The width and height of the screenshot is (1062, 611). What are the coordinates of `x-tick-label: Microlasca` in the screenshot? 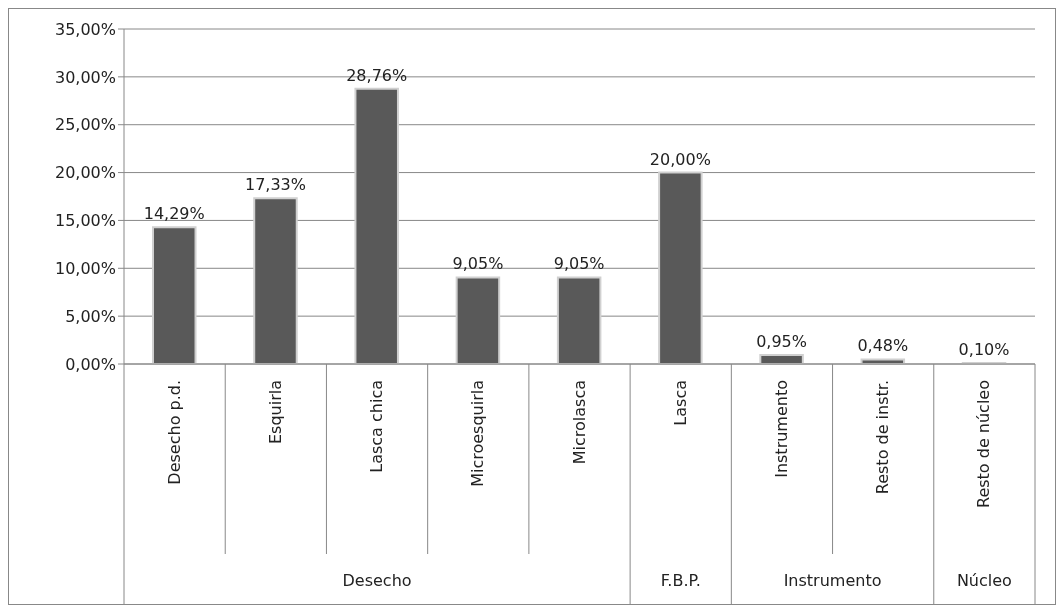 It's located at (579, 422).